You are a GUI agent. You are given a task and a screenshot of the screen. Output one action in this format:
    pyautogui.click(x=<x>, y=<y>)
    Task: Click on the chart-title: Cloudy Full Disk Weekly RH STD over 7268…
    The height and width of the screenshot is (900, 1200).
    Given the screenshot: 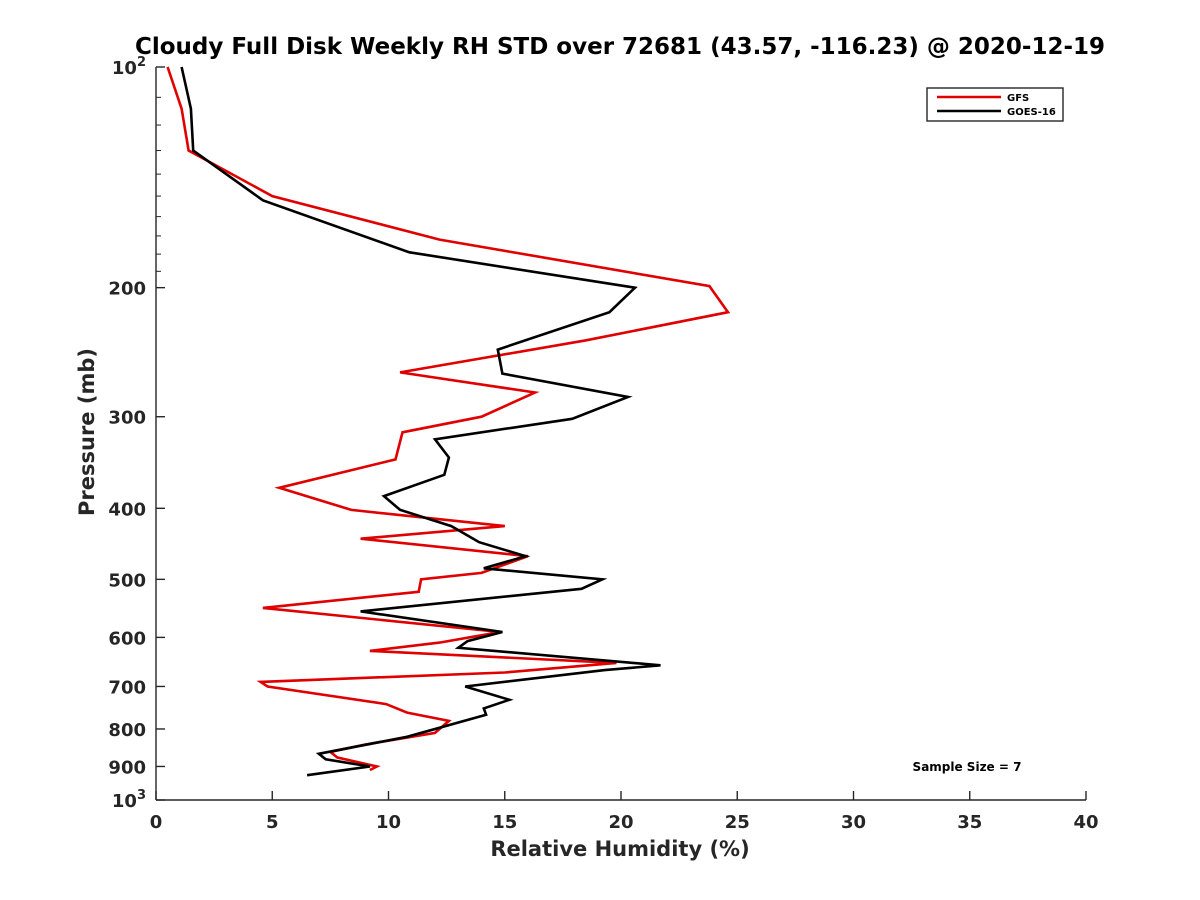 What is the action you would take?
    pyautogui.click(x=620, y=47)
    